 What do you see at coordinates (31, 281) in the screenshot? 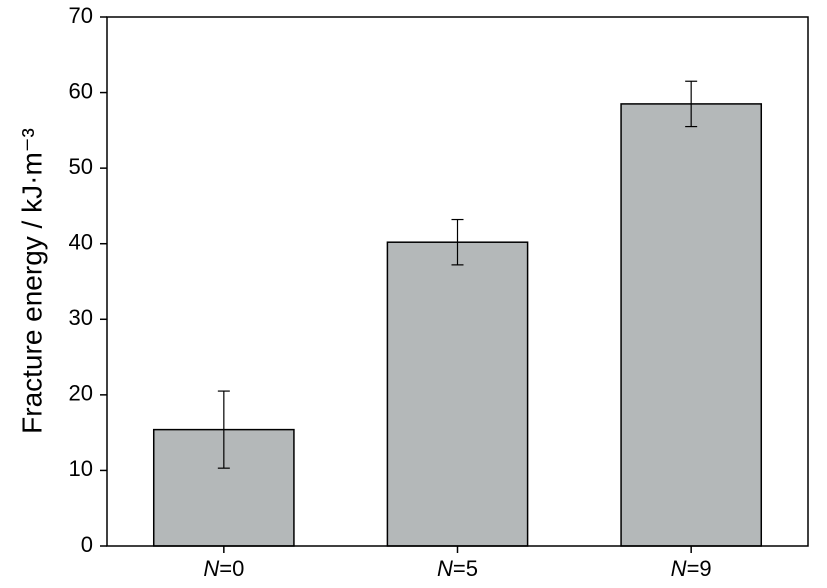
I see `y-axis-label: Fracture energy / kJ·m⁻³` at bounding box center [31, 281].